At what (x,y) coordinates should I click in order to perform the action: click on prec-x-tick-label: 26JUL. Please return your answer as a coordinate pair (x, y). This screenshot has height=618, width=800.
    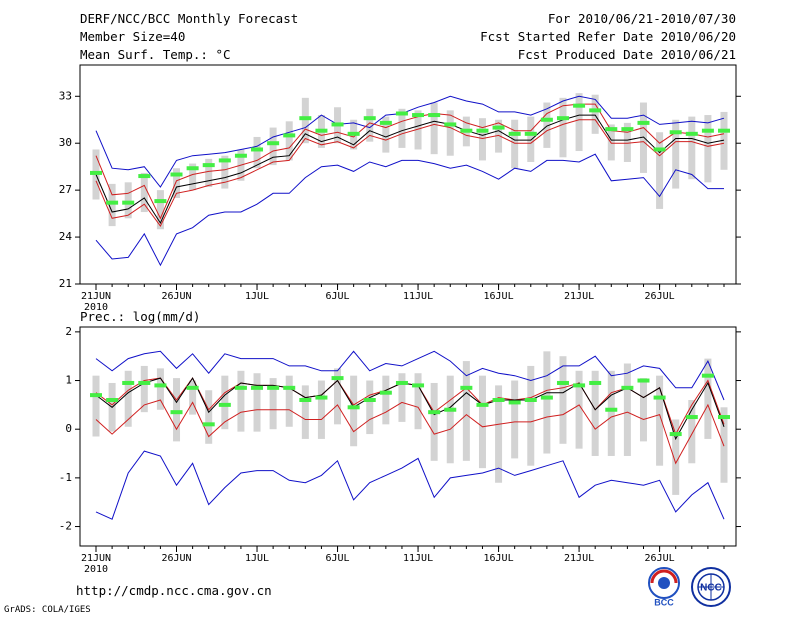
    Looking at the image, I should click on (660, 558).